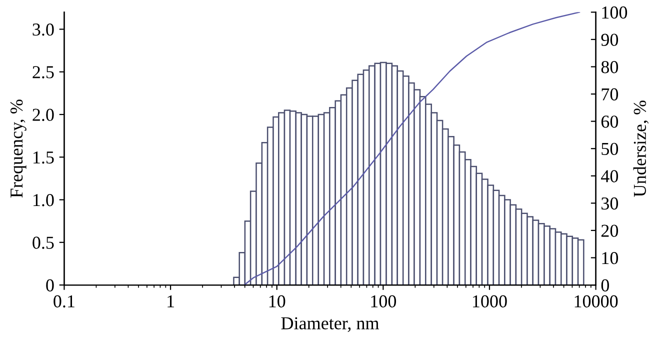  I want to click on y2-tick-label: 60, so click(609, 122).